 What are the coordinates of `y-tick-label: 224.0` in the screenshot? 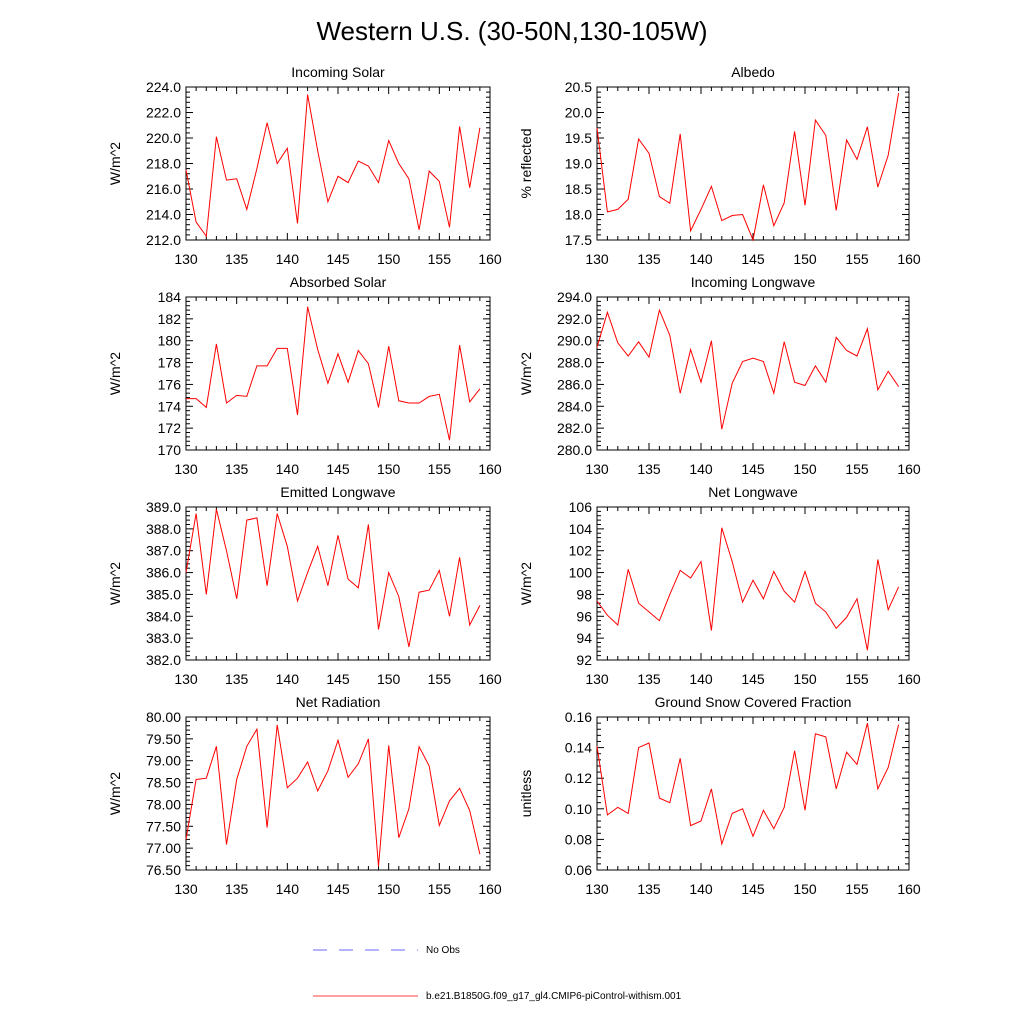 It's located at (163, 87).